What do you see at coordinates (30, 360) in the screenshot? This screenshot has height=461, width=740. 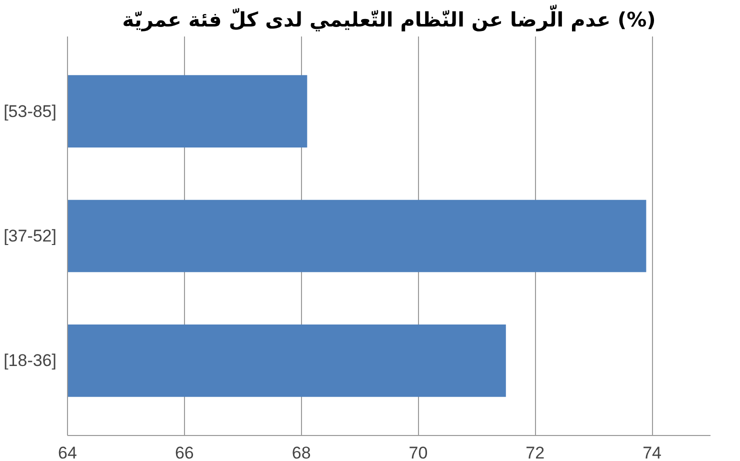 I see `y-tick-label: [18-36]` at bounding box center [30, 360].